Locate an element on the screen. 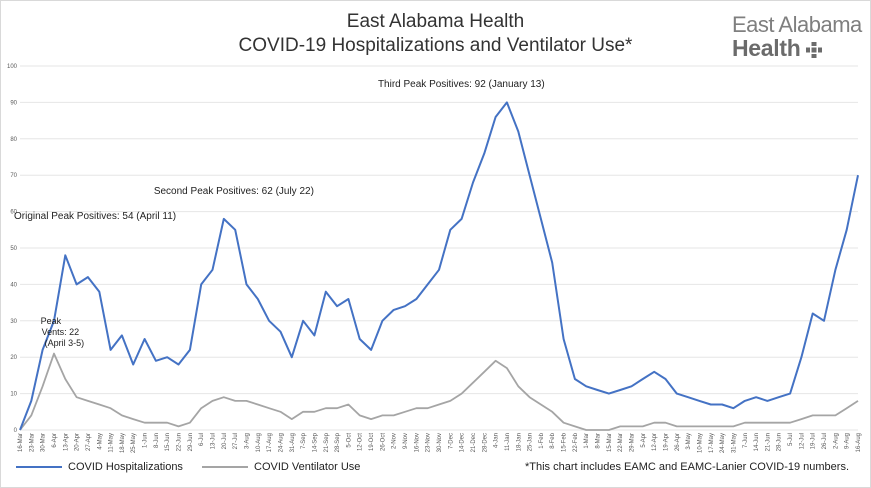  x-tick-label: 31-Aug is located at coordinates (293, 442).